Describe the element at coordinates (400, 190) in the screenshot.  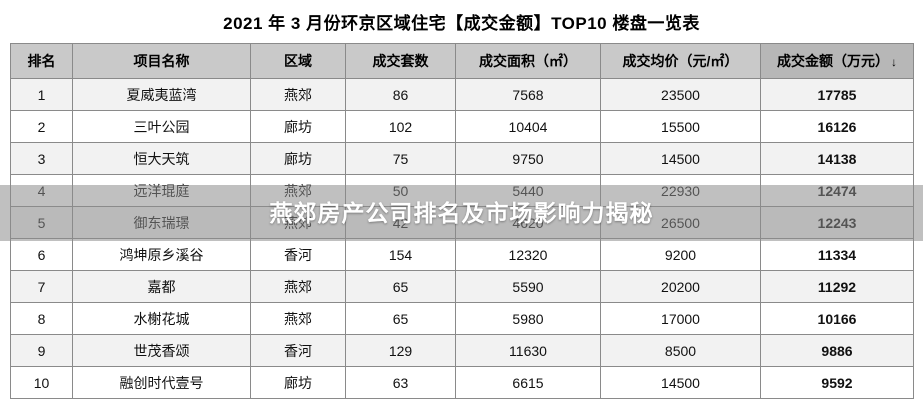
I see `cell-units: 50` at that location.